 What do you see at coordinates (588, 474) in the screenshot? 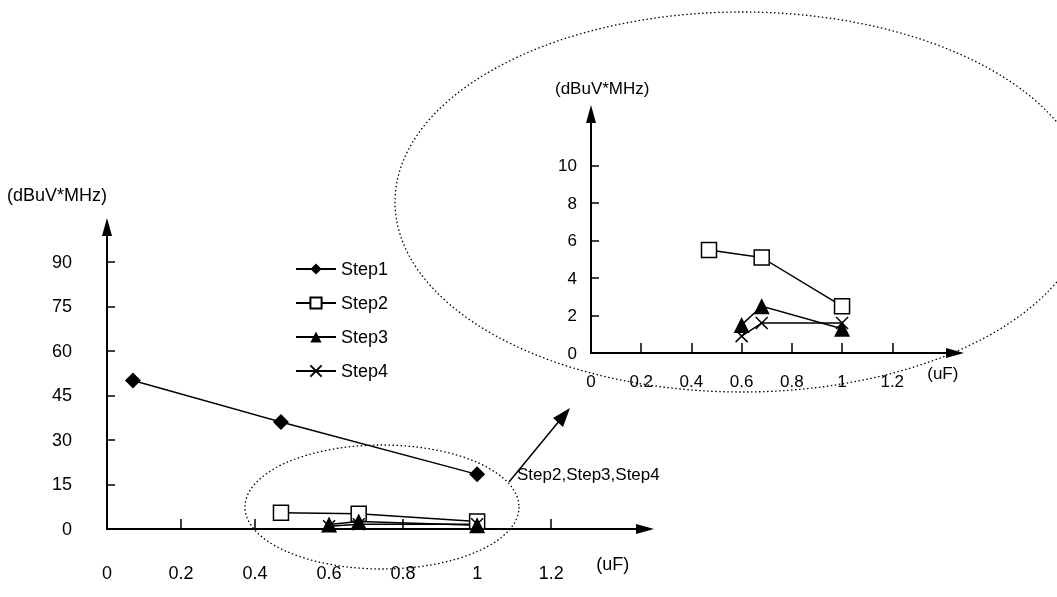
I see `annotation: Step2,Step3,Step4` at bounding box center [588, 474].